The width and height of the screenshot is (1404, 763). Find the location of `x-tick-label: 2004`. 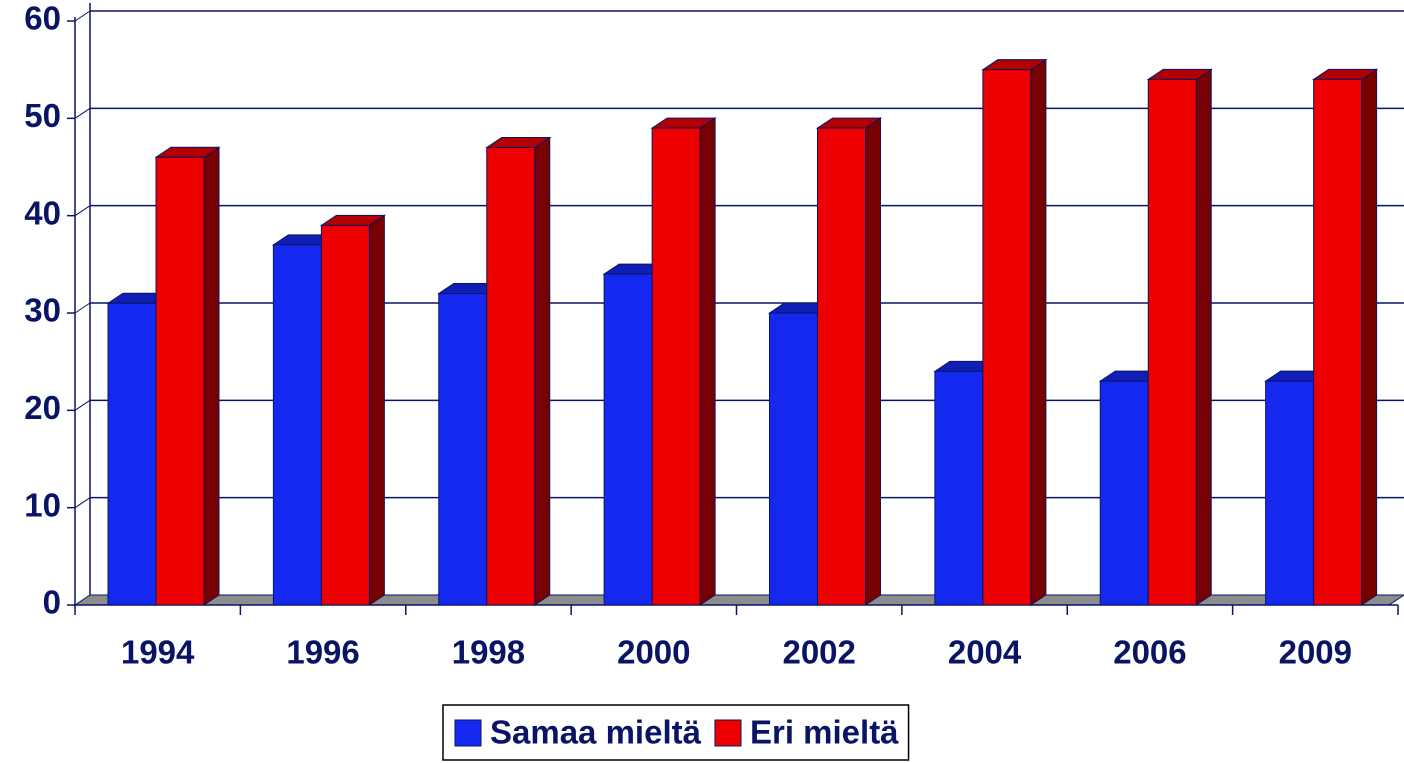

x-tick-label: 2004 is located at coordinates (985, 652).